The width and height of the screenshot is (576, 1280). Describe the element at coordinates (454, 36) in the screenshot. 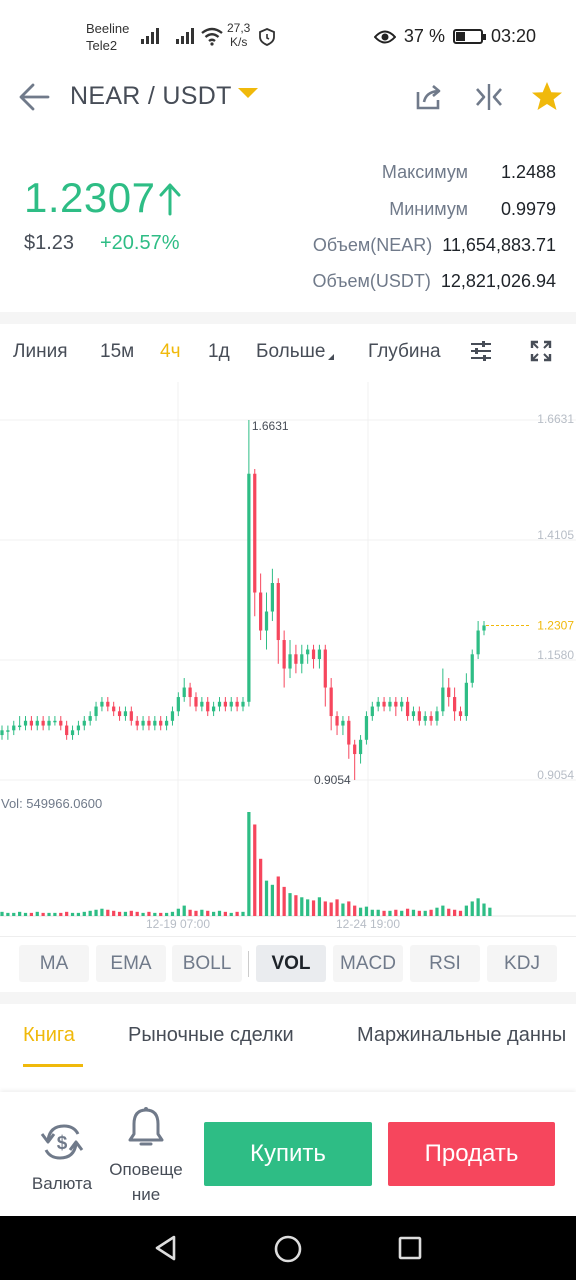

I see `status-right: 37 % 03:20` at that location.